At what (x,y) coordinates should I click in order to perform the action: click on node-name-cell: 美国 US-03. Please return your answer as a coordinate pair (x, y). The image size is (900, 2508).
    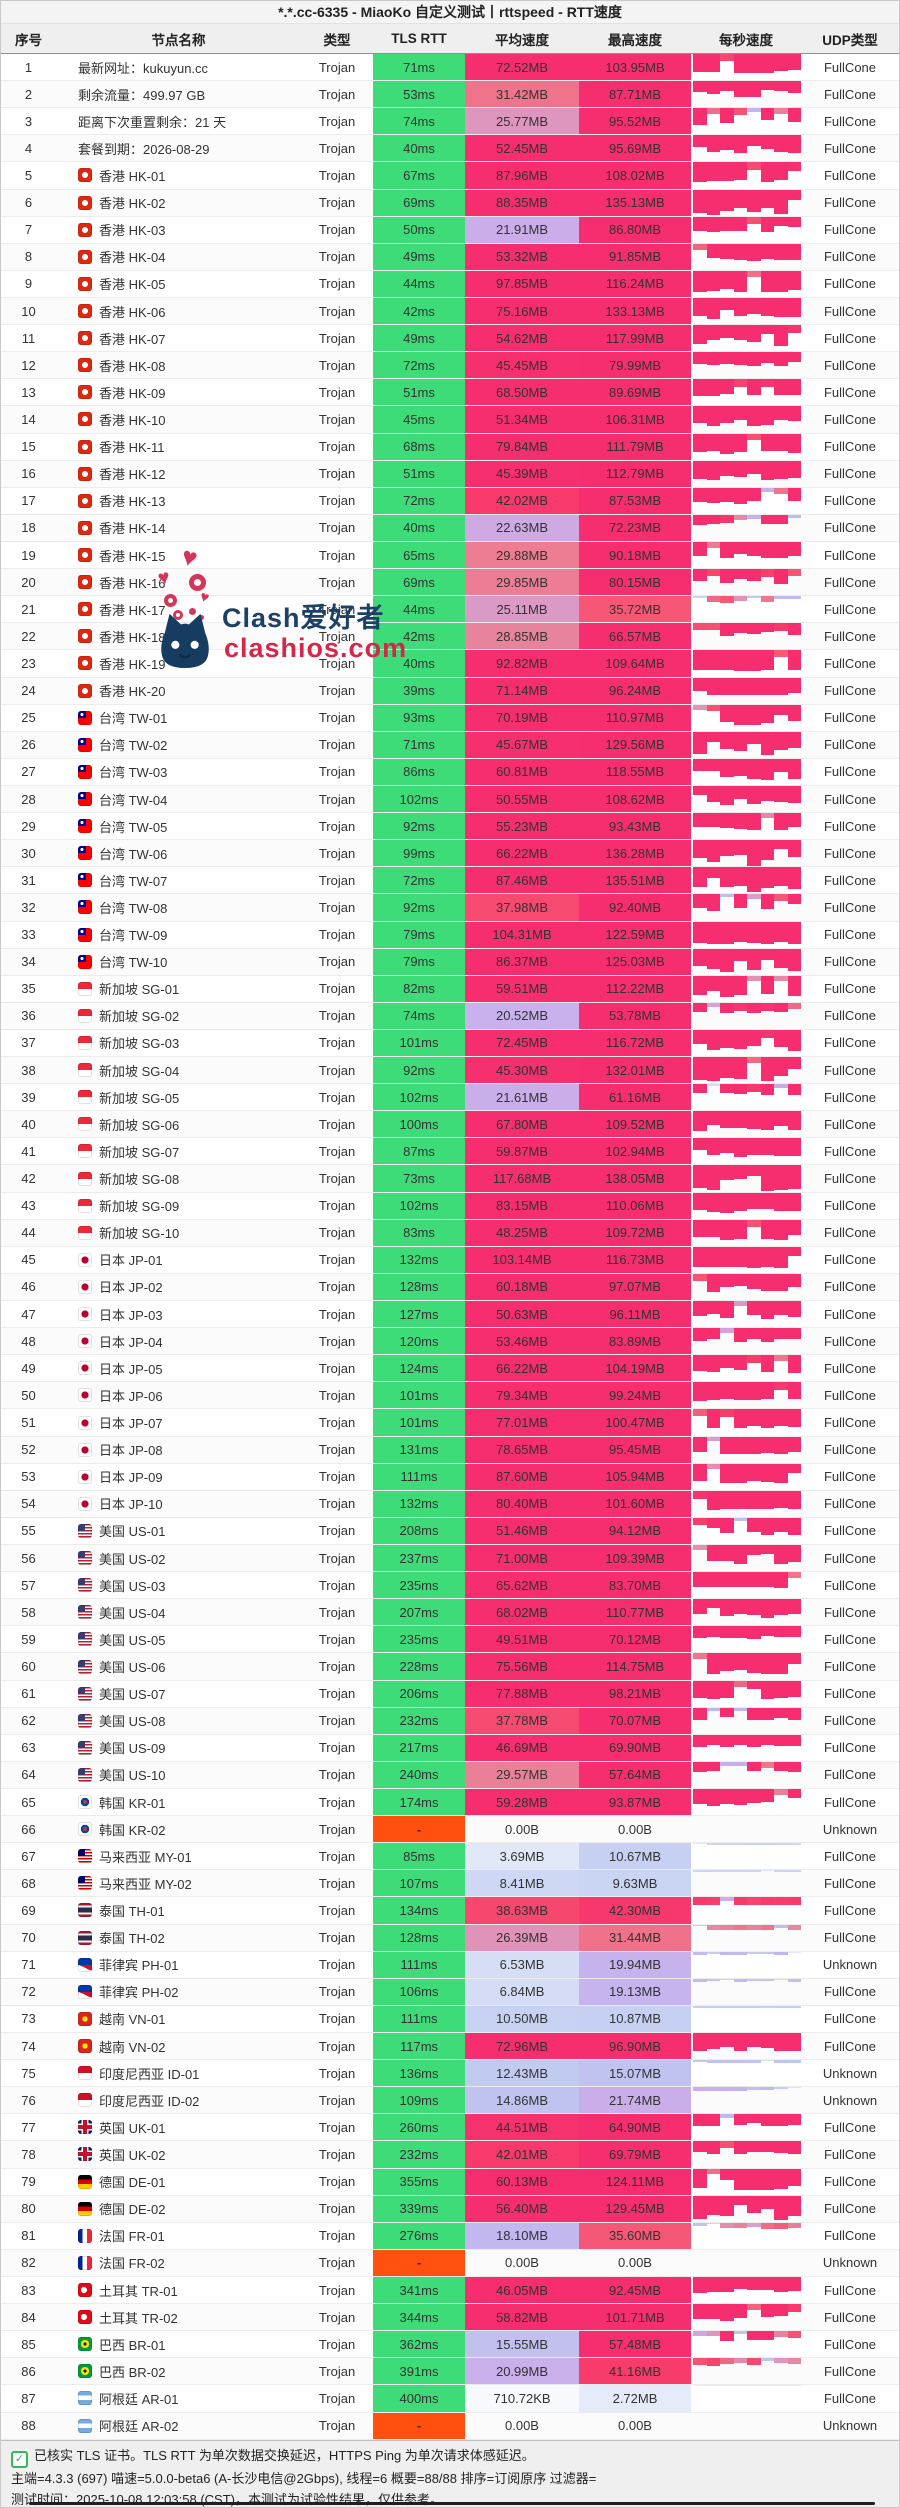
    Looking at the image, I should click on (178, 1585).